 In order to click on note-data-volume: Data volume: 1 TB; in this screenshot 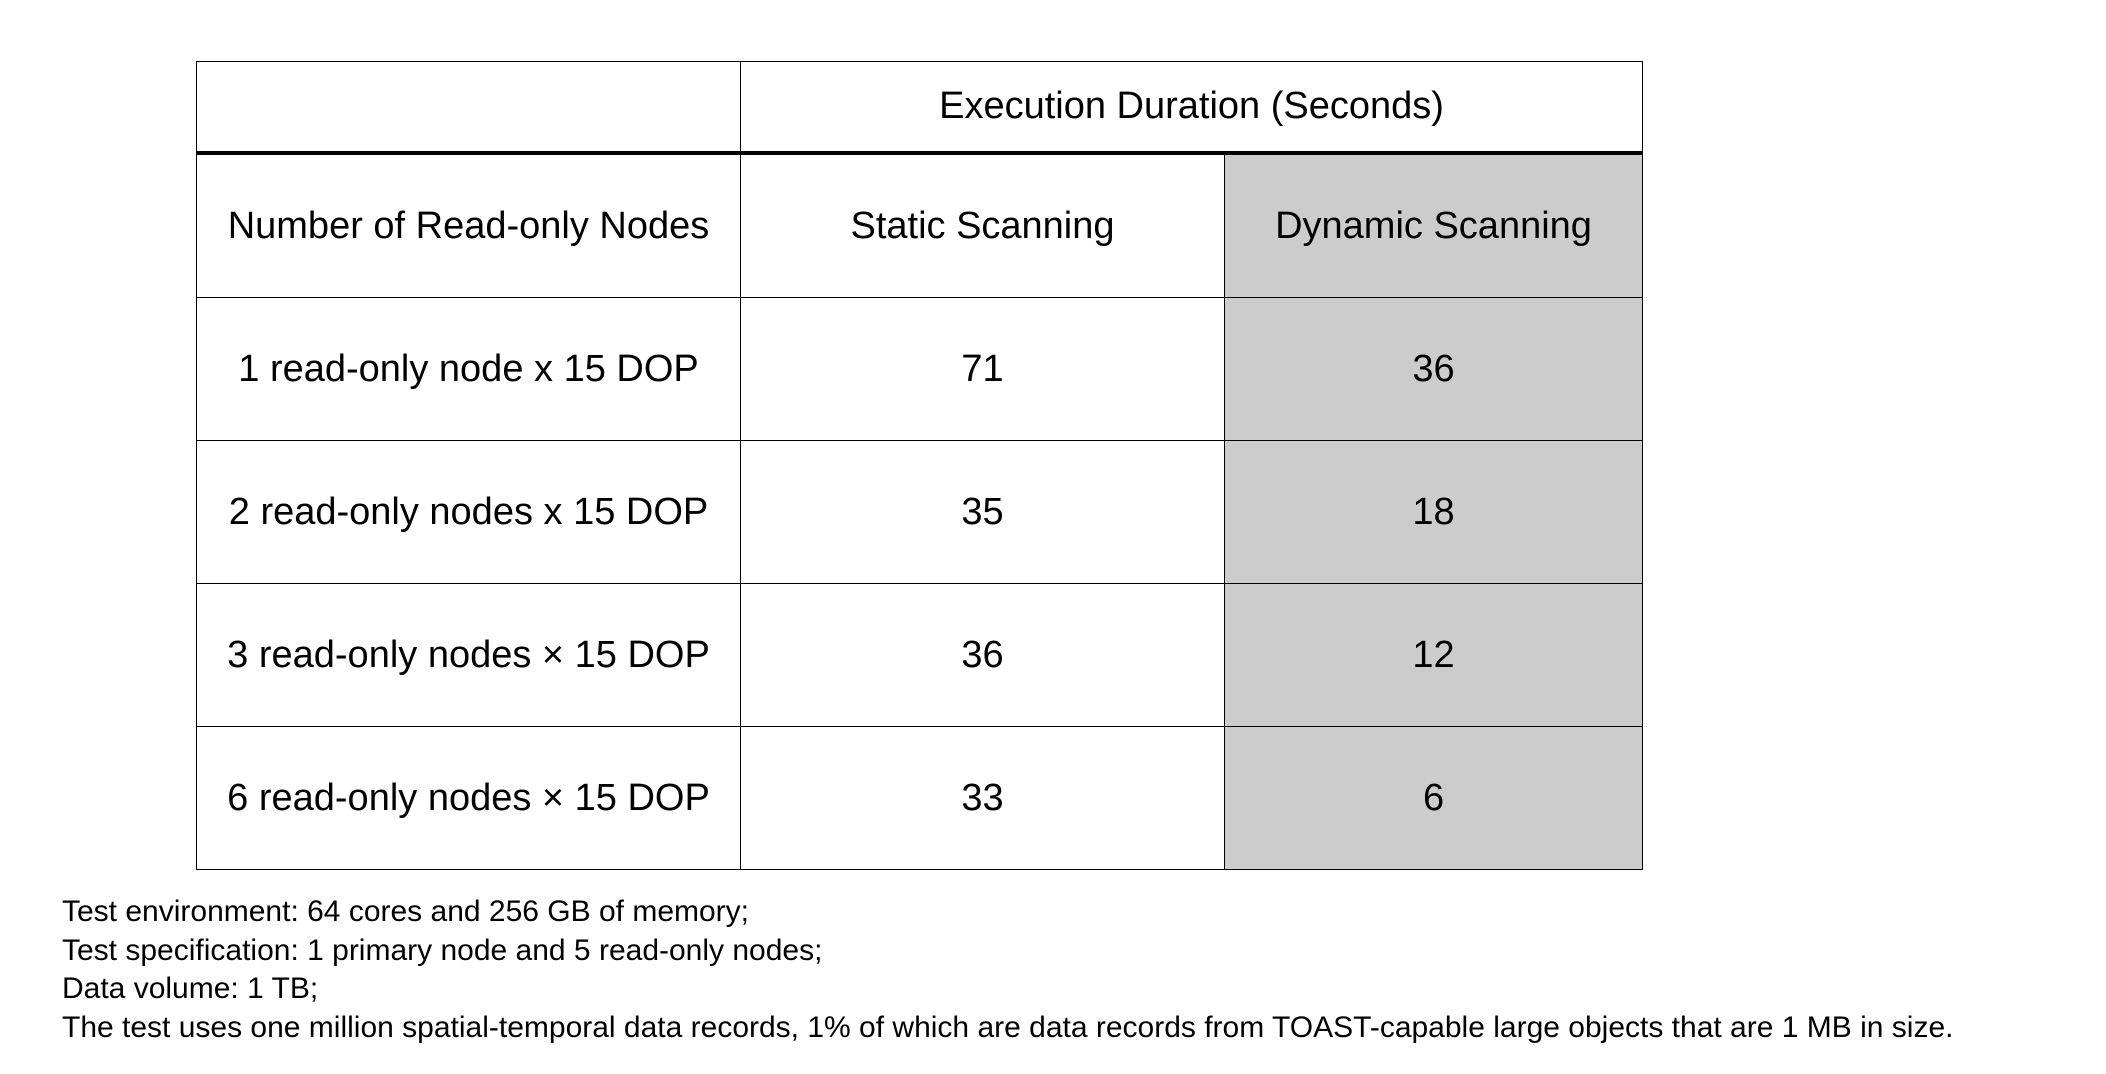, I will do `click(190, 988)`.